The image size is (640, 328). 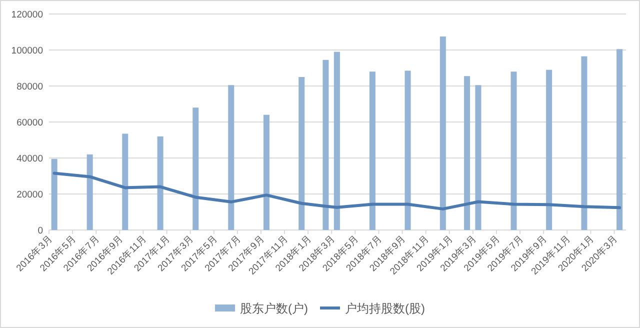 What do you see at coordinates (29, 87) in the screenshot?
I see `y-tick-label: 80000` at bounding box center [29, 87].